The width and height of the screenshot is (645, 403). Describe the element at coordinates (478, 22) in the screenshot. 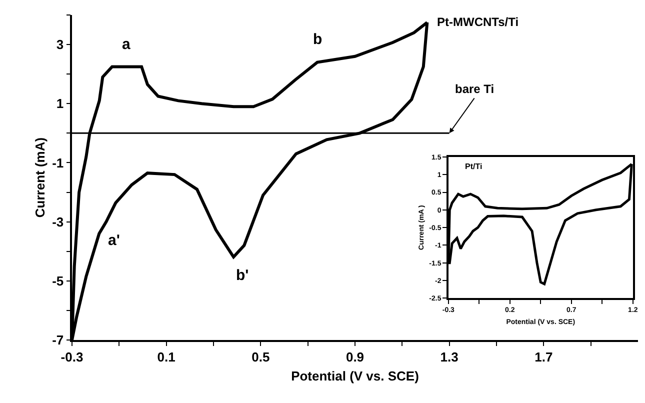

I see `series-label: Pt-MWCNTs/Ti` at that location.